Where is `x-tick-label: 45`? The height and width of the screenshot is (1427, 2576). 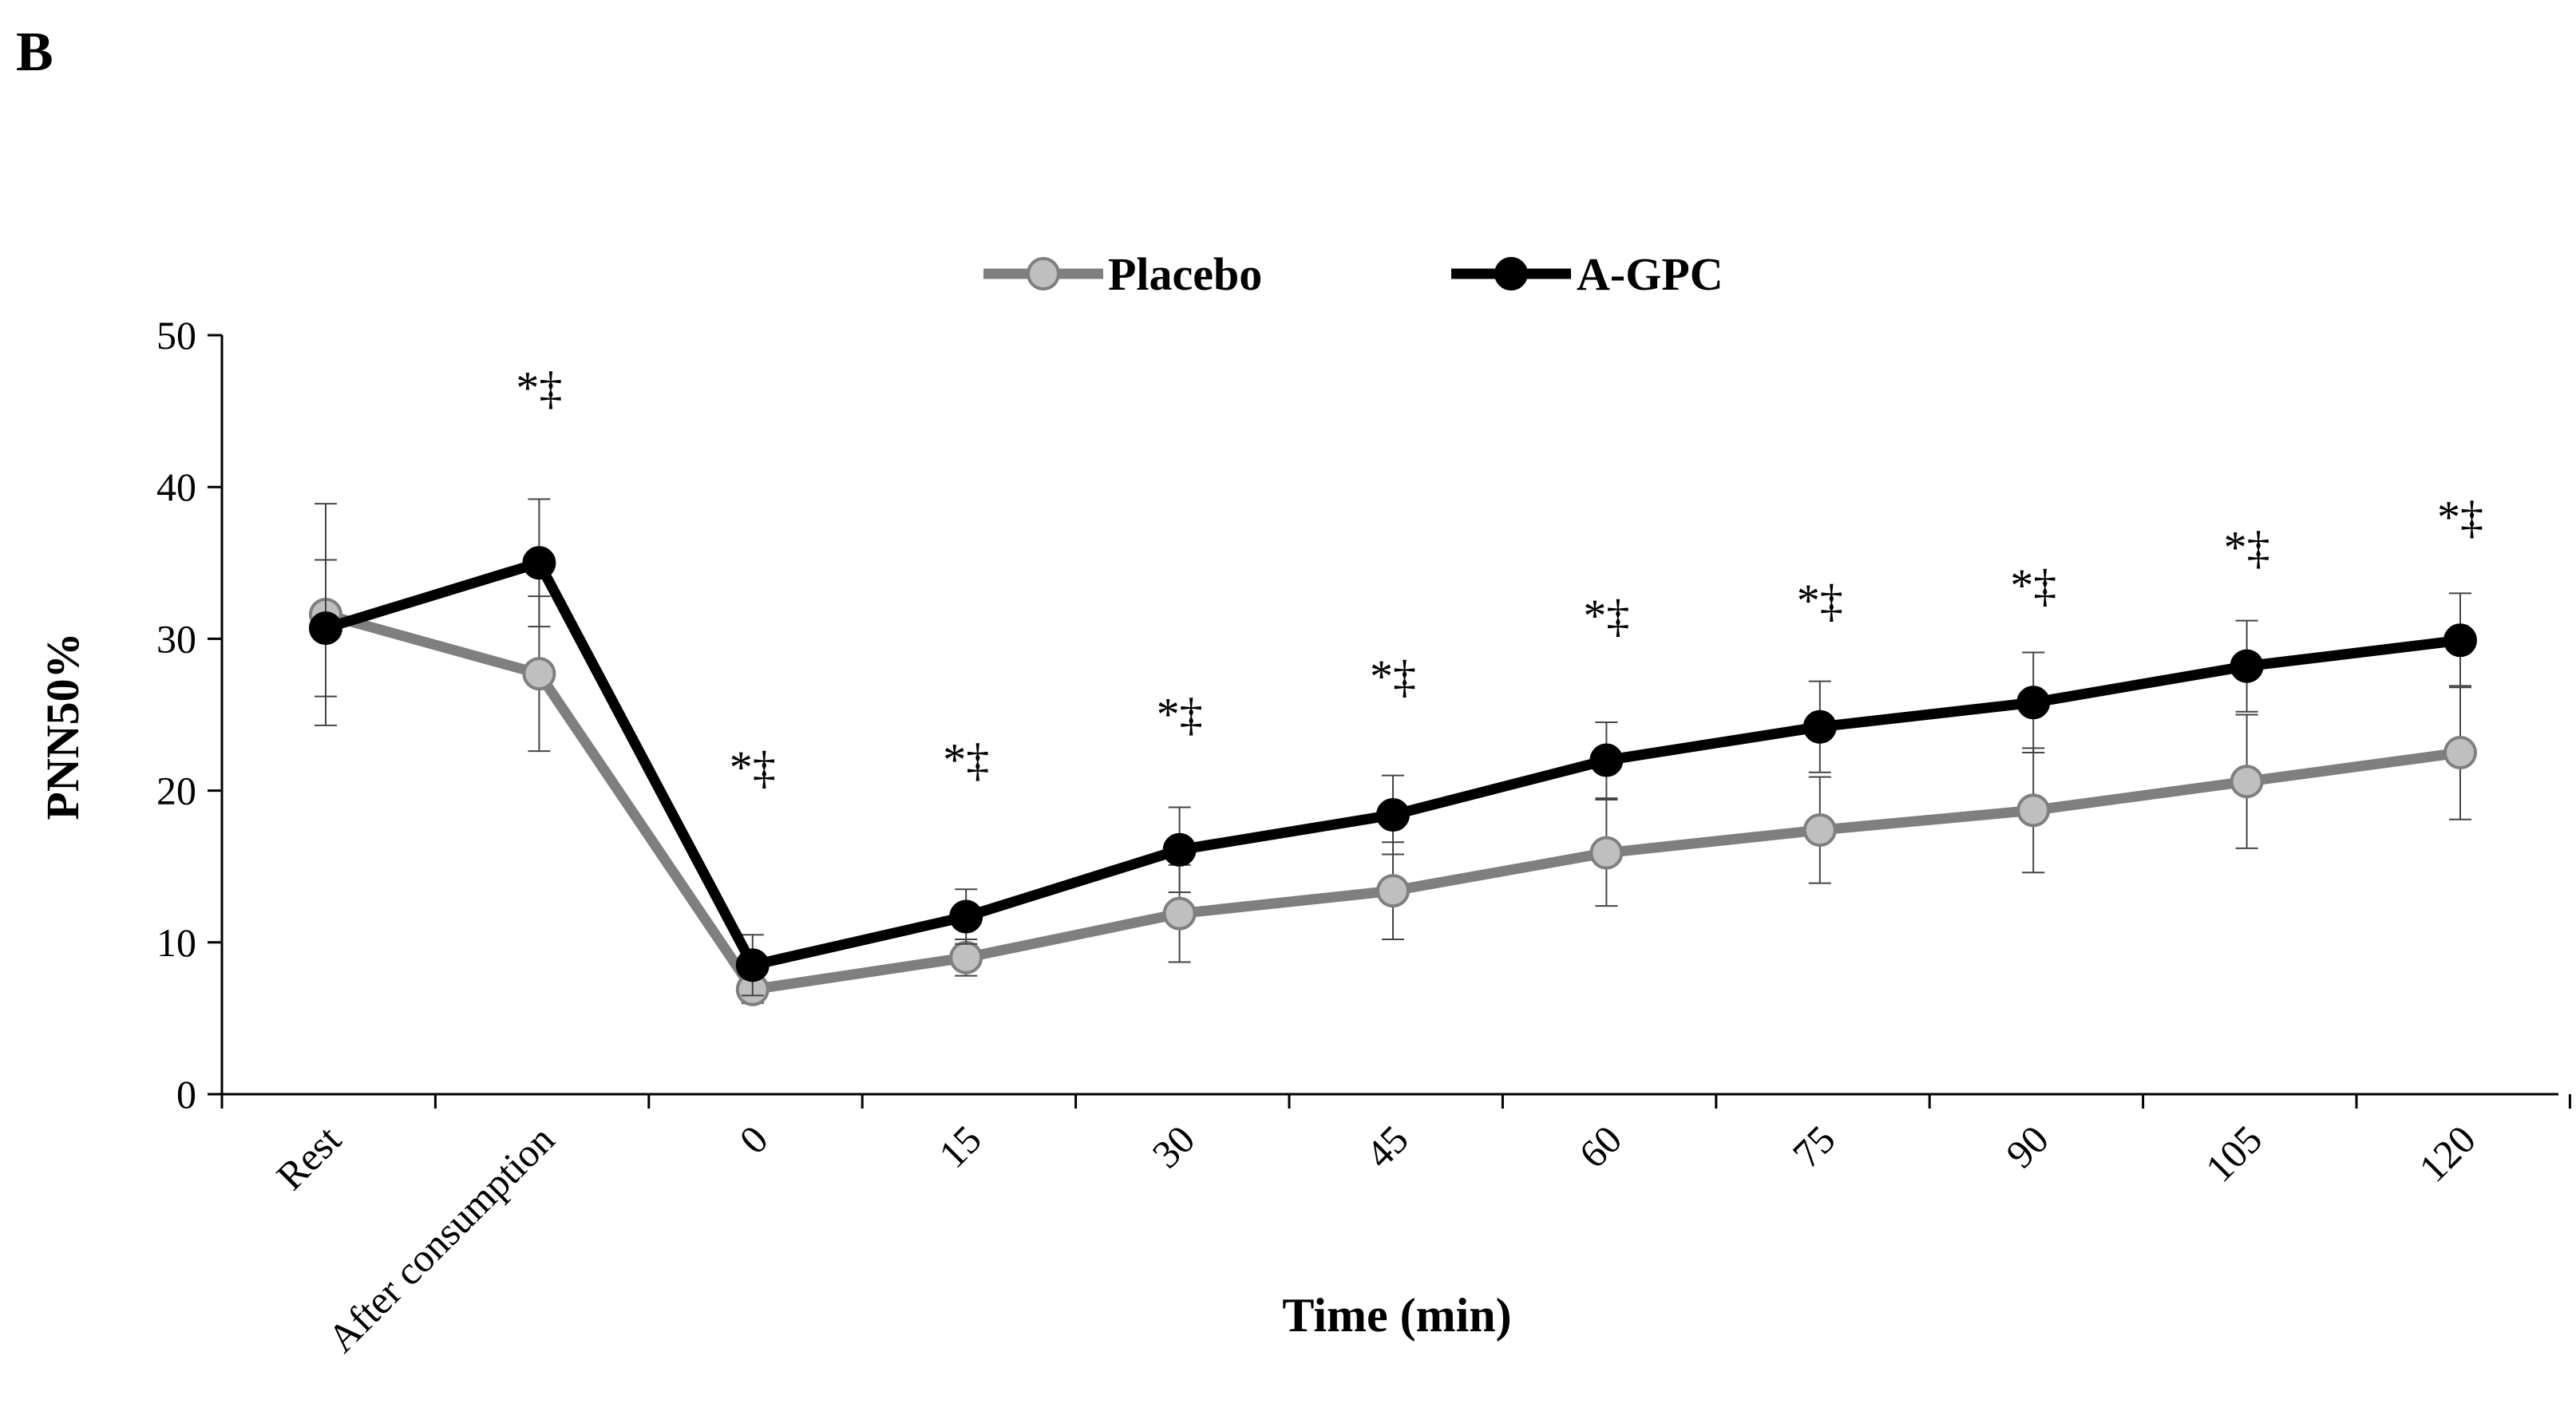
x-tick-label: 45 is located at coordinates (1387, 1146).